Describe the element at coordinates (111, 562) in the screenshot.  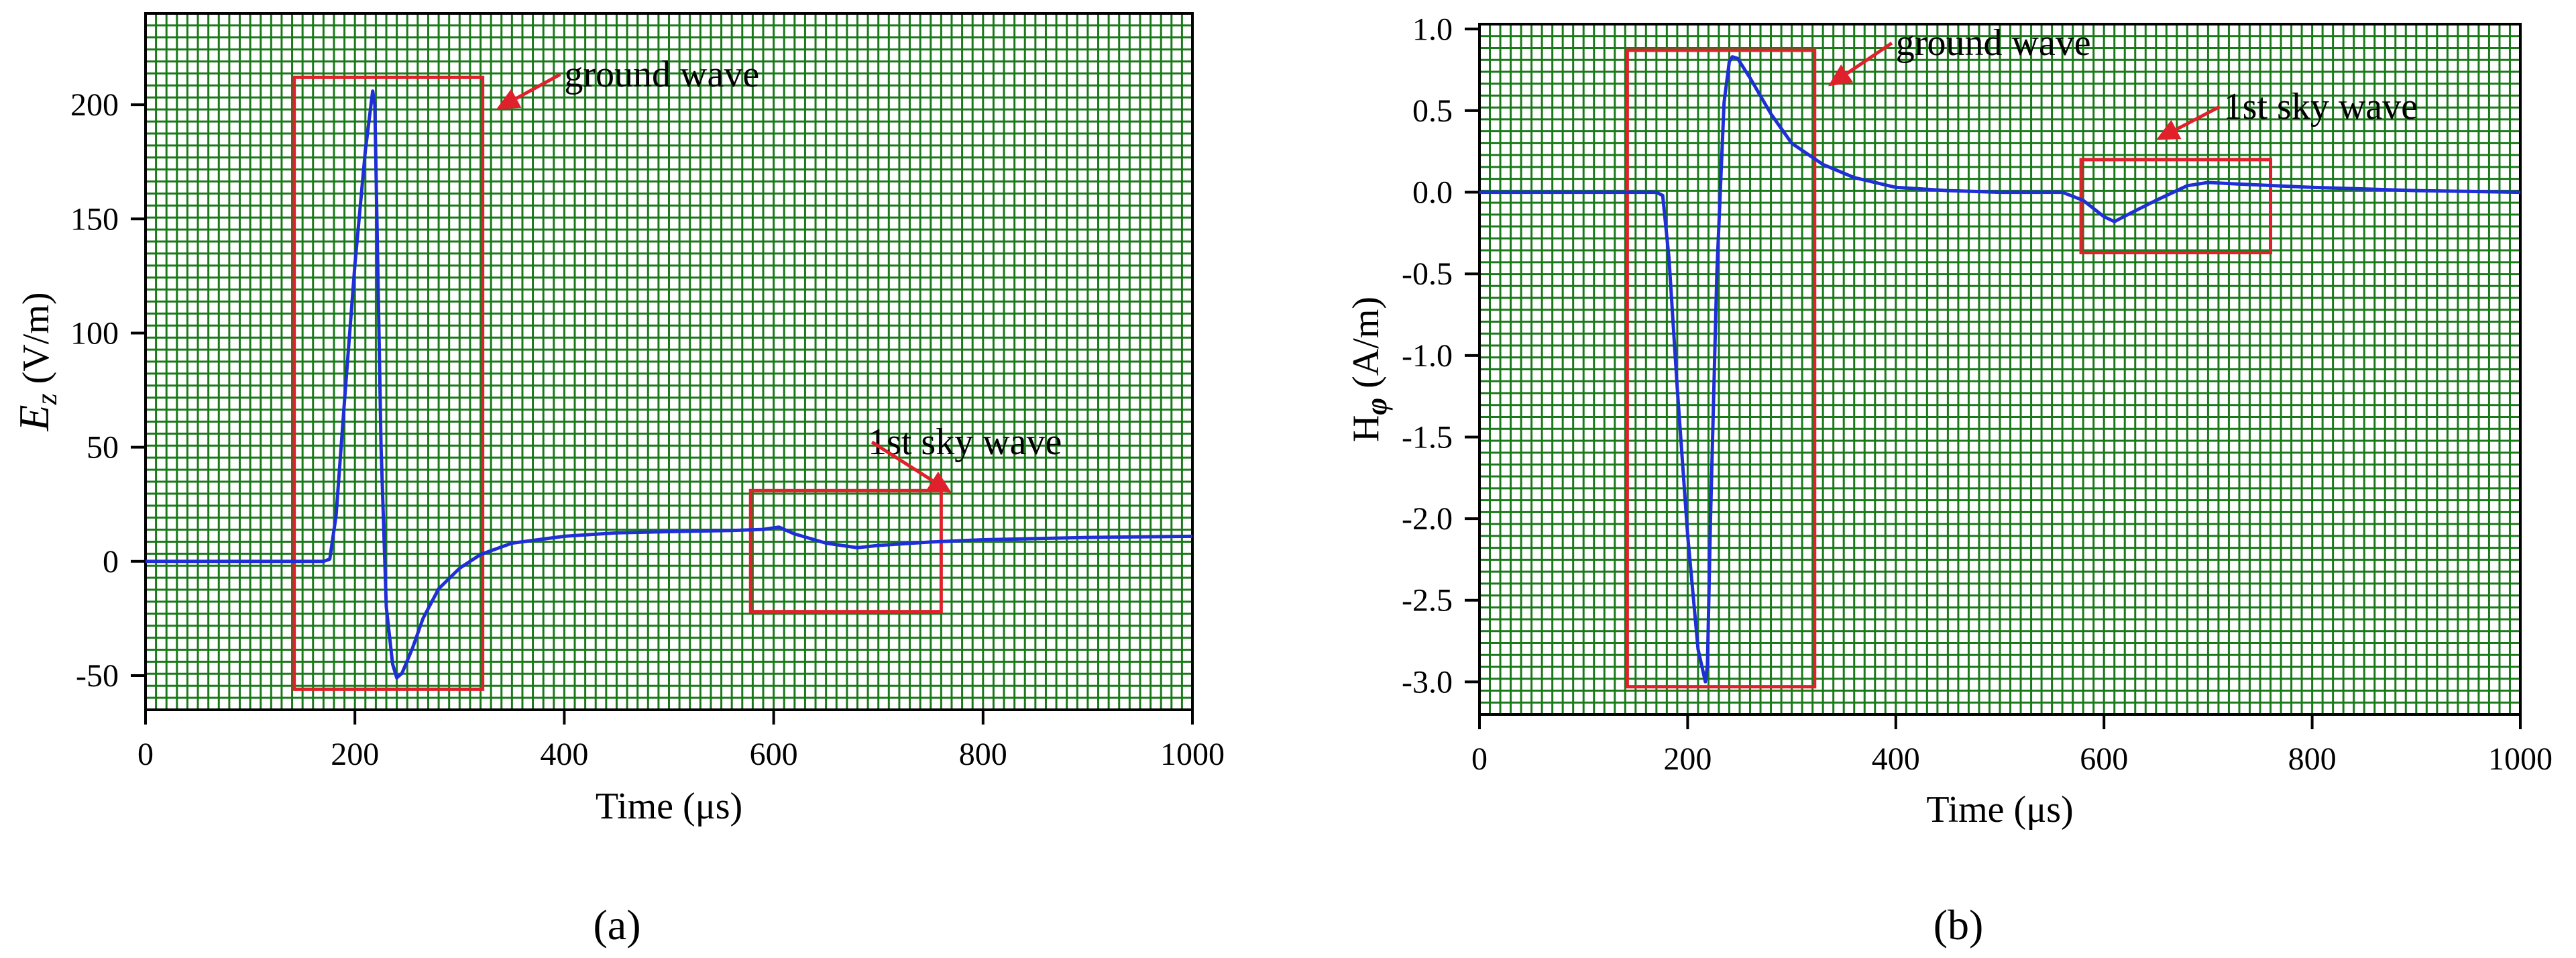
I see `panel-a-y-tick-label: 0` at that location.